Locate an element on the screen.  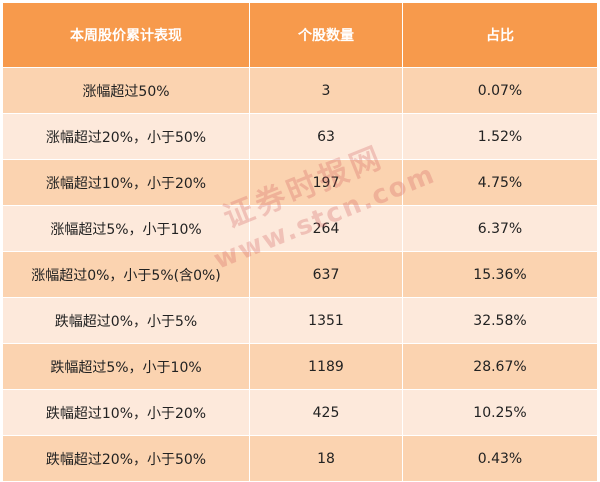
row-ratio: 15.36% is located at coordinates (500, 274).